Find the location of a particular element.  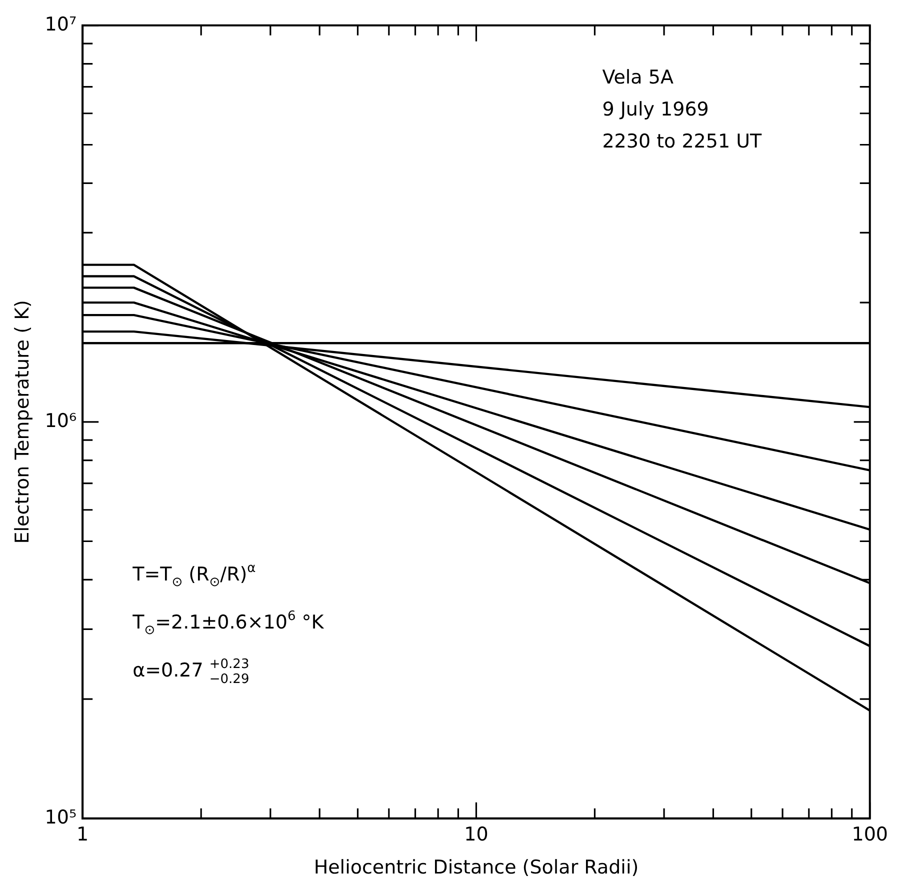

y-tick-label: 10⁵ is located at coordinates (60, 817).